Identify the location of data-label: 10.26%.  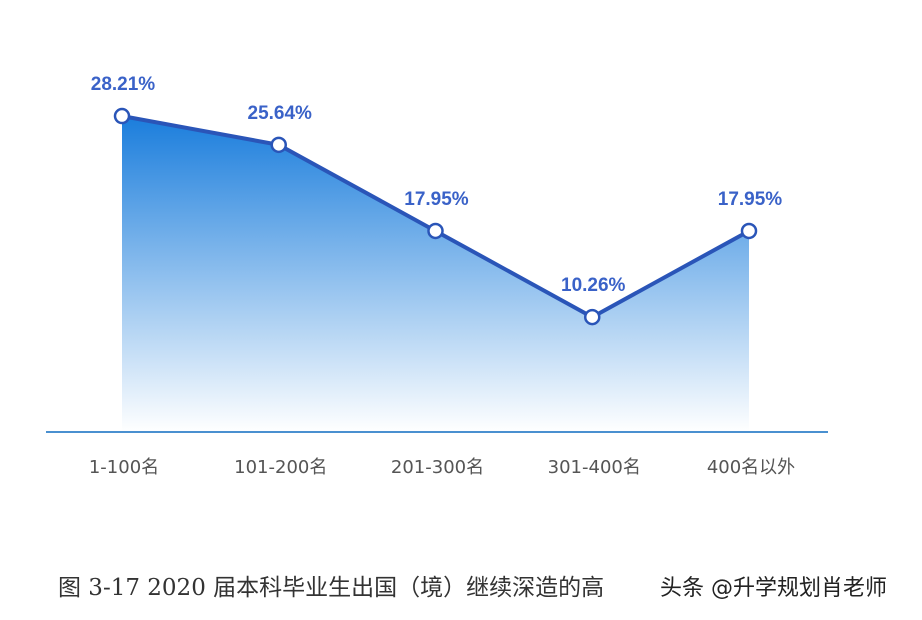
(593, 285).